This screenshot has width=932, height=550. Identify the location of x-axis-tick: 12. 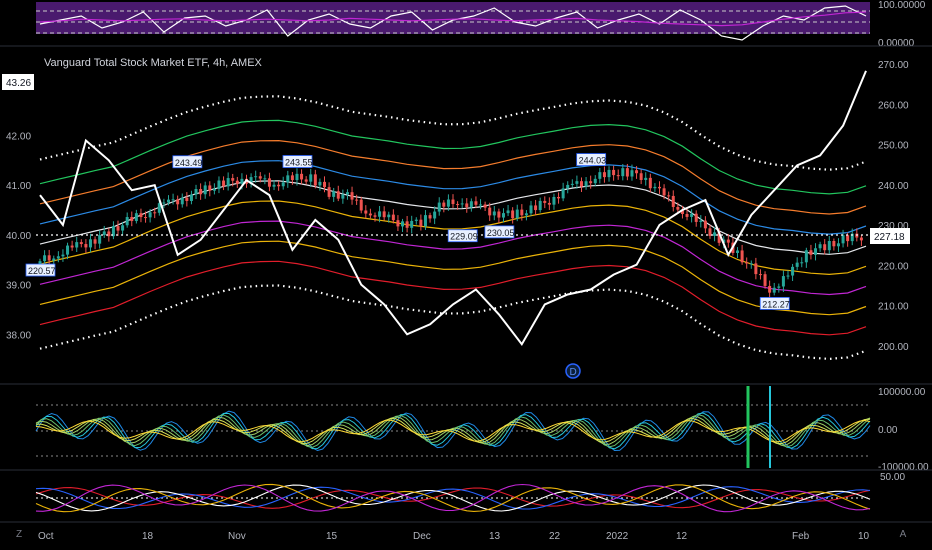
(682, 536).